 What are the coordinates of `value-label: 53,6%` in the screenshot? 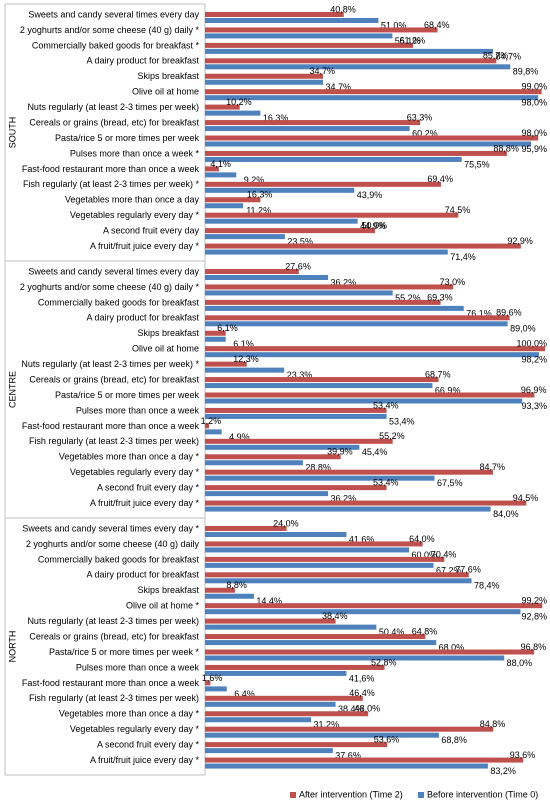 It's located at (387, 740).